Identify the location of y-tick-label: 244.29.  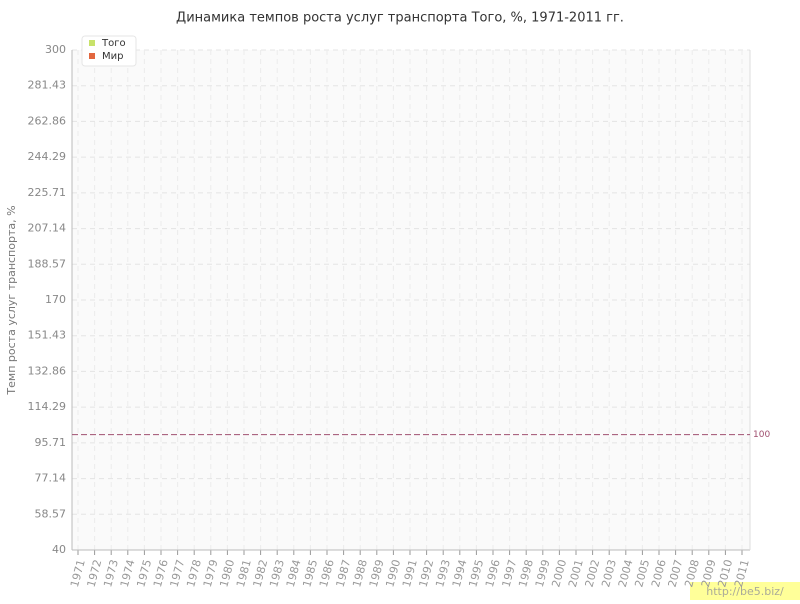
(47, 156).